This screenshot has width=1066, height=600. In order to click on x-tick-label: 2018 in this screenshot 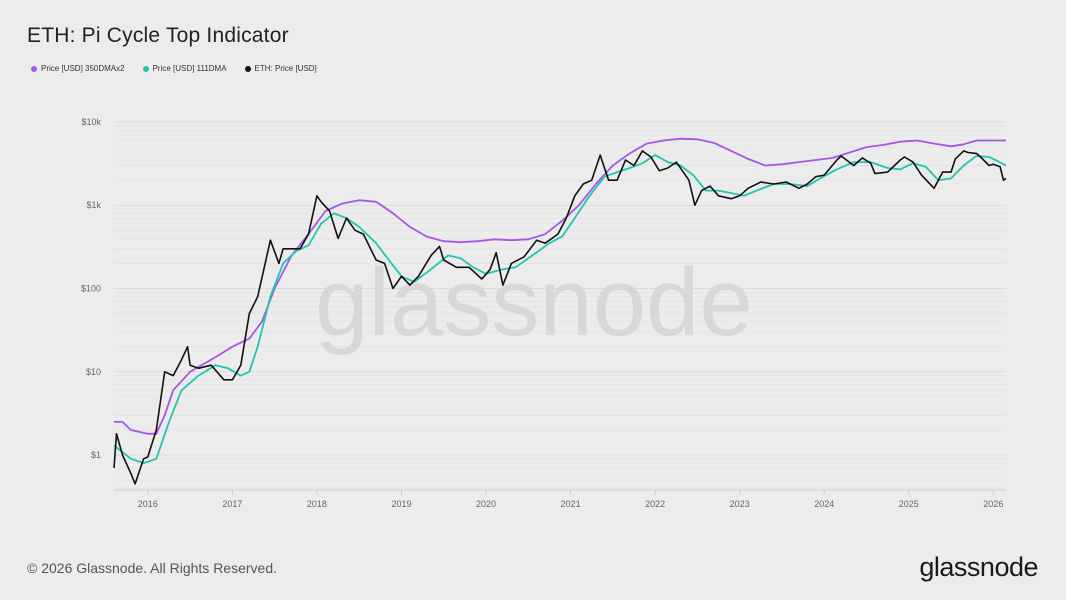, I will do `click(317, 504)`.